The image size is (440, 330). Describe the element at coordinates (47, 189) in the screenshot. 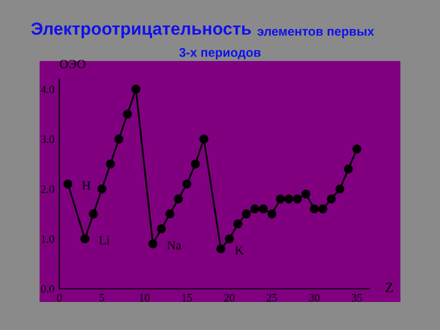

I see `y-tick-label: 2.0` at that location.